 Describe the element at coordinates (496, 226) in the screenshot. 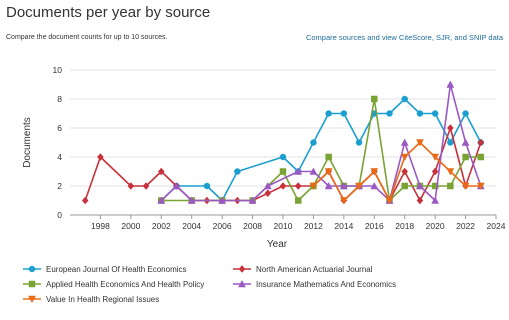

I see `x-tick-label: 2024` at that location.